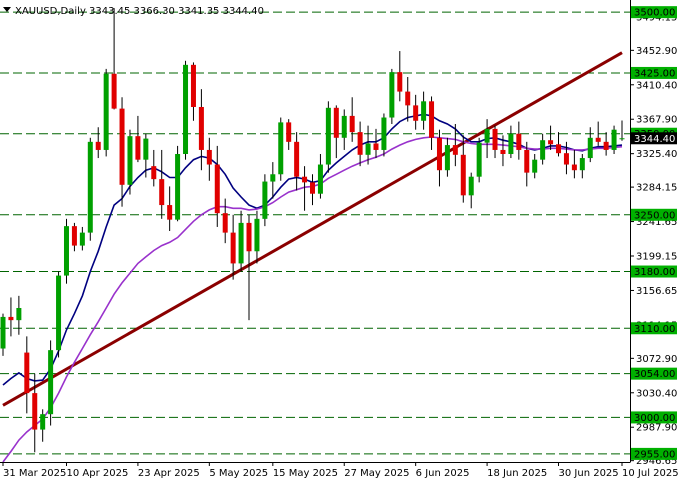 Image resolution: width=678 pixels, height=486 pixels. Describe the element at coordinates (97, 473) in the screenshot. I see `time-tick-label: 10 Apr 2025` at that location.